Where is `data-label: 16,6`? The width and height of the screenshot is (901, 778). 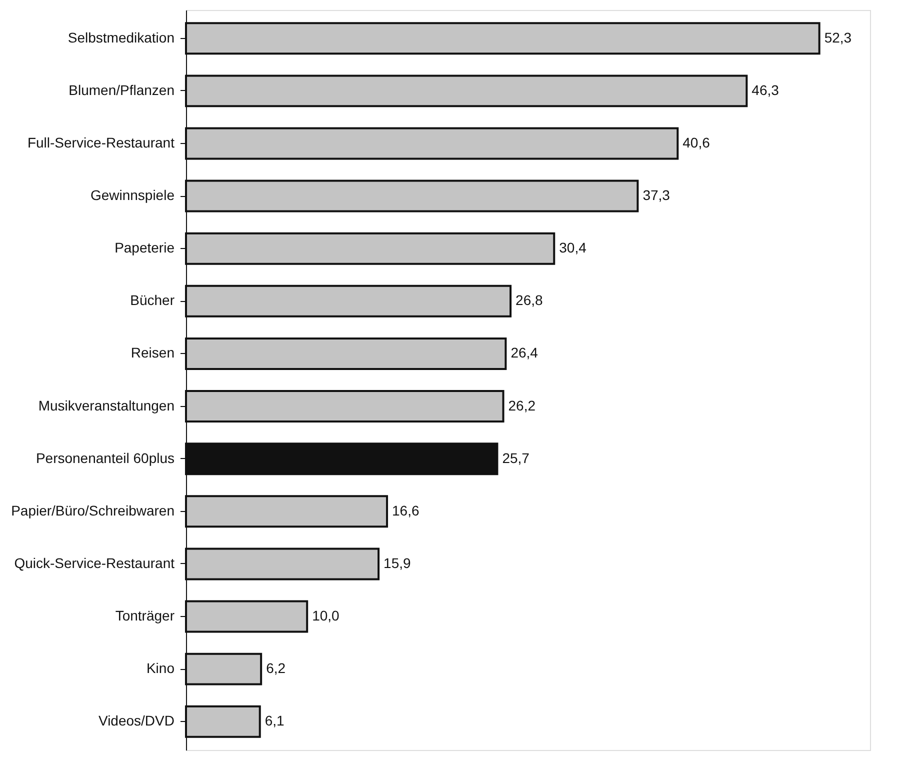 data-label: 16,6 is located at coordinates (406, 510).